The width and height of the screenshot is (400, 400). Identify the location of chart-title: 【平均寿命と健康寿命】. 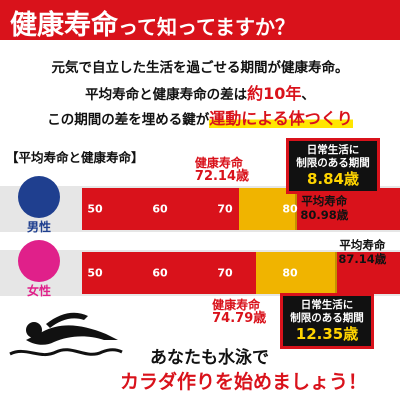
(75, 157).